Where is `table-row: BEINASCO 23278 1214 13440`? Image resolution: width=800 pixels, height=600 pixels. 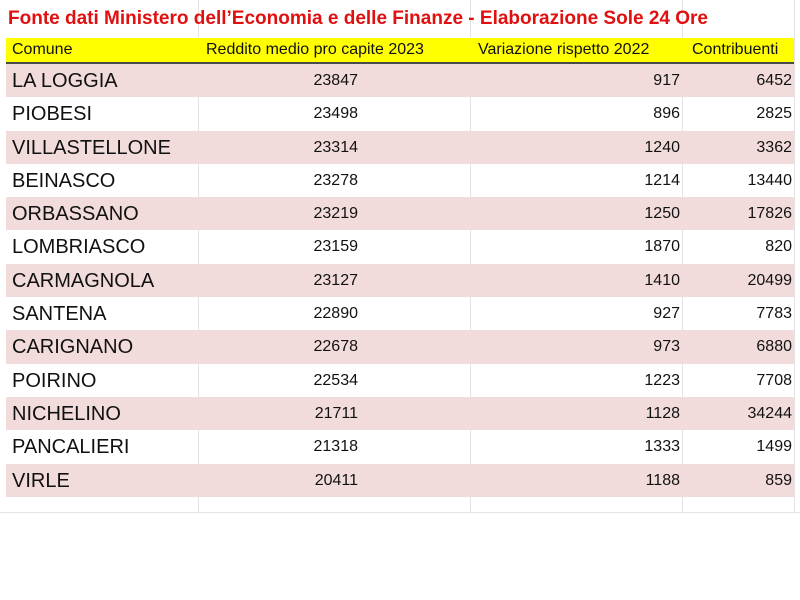
table-row: BEINASCO 23278 1214 13440 is located at coordinates (400, 180).